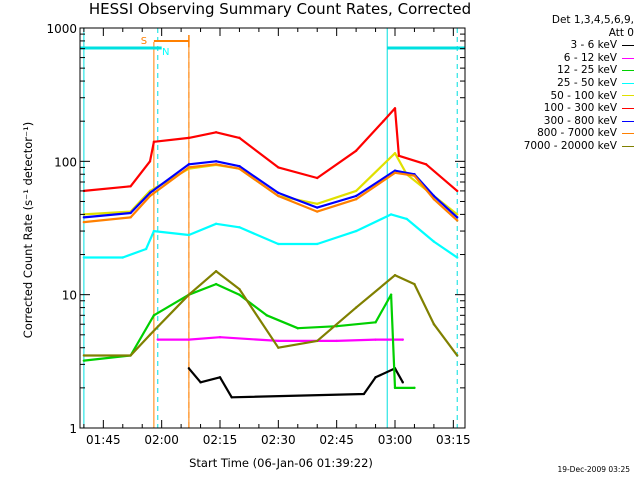 This screenshot has height=480, width=640. I want to click on legend-entry: 7000 - 20000 keV, so click(560, 146).